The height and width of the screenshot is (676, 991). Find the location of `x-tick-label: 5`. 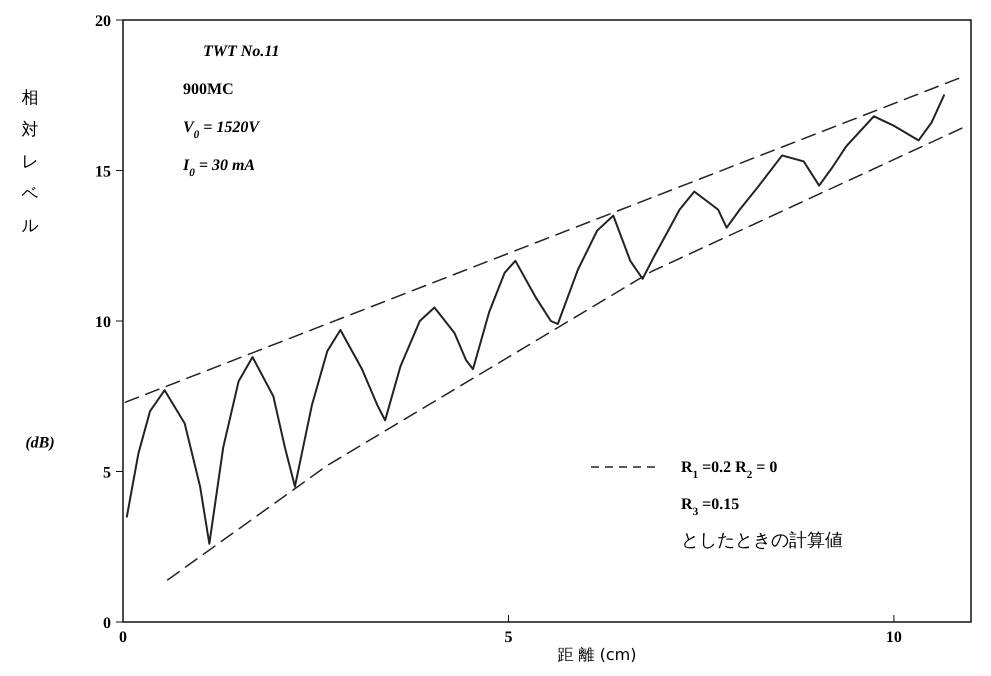

x-tick-label: 5 is located at coordinates (508, 637).